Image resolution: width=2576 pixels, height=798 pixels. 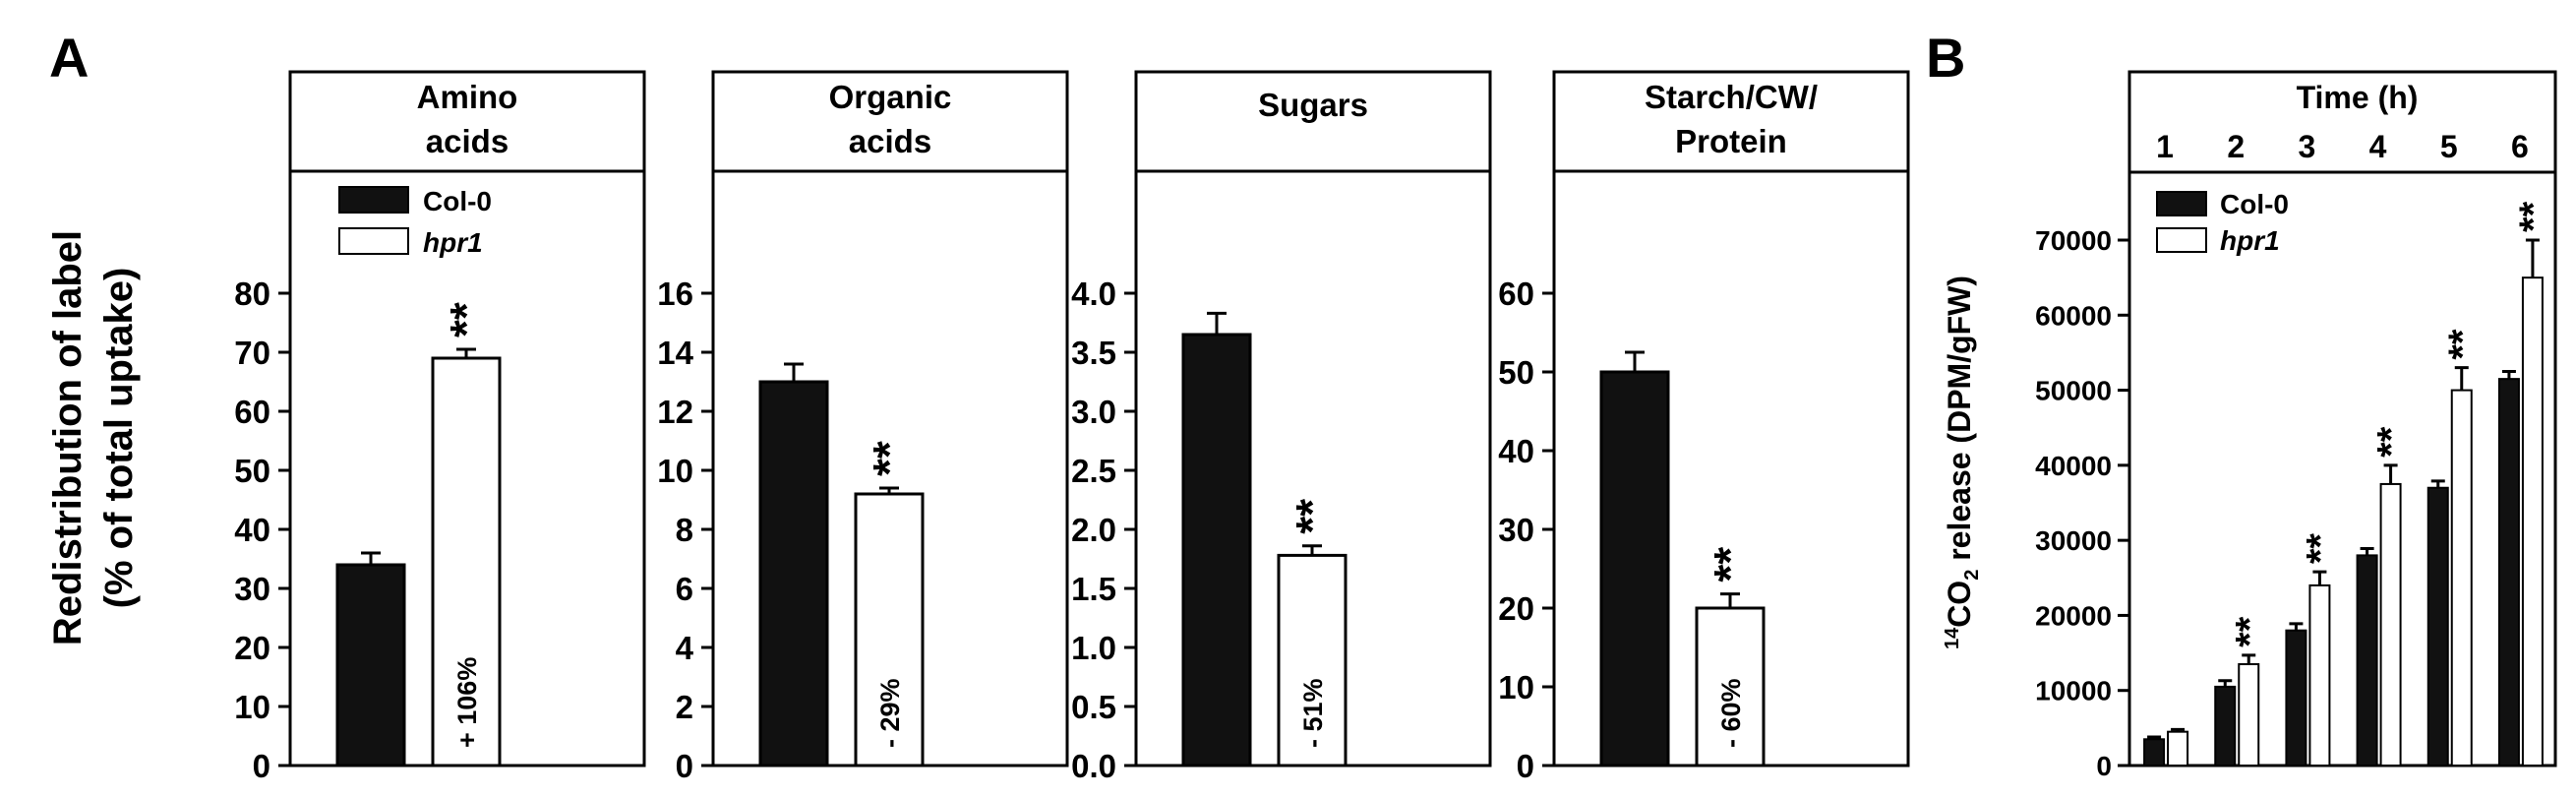 I want to click on ylabel-line-1: Redistribution of label, so click(x=68, y=437).